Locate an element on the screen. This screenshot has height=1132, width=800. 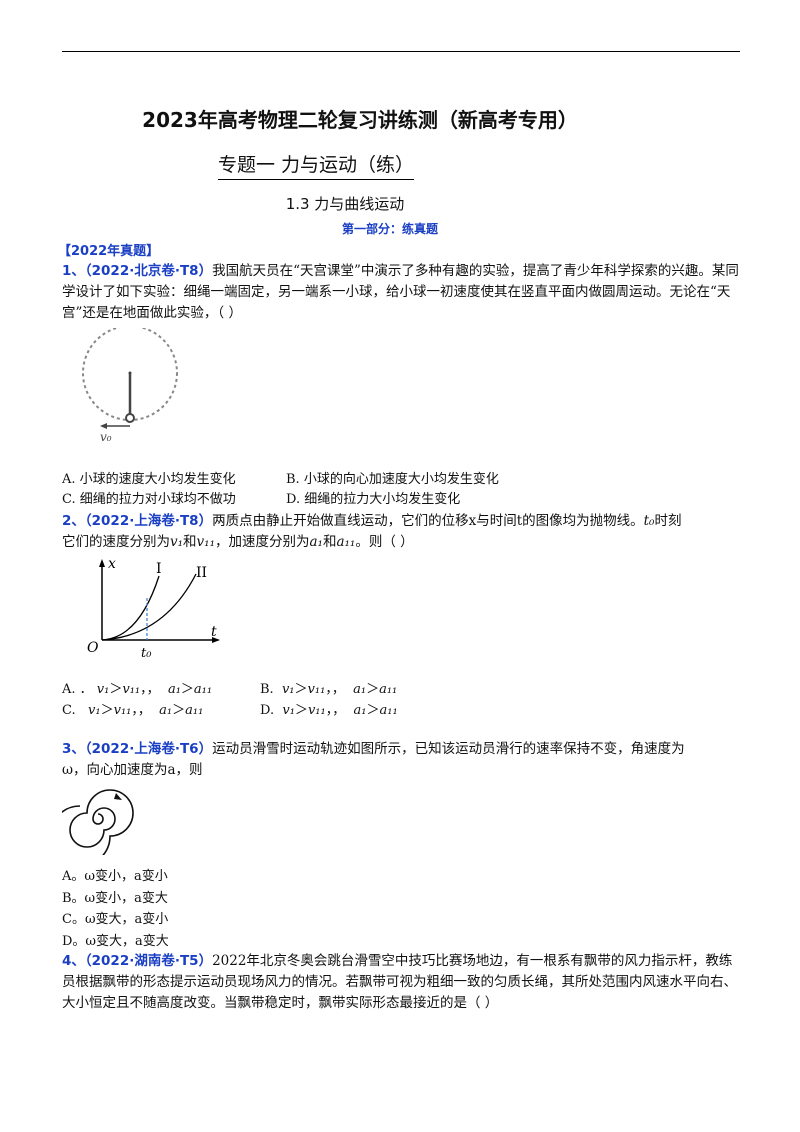
section-heading: 1.3 力与曲线运动 is located at coordinates (345, 204).